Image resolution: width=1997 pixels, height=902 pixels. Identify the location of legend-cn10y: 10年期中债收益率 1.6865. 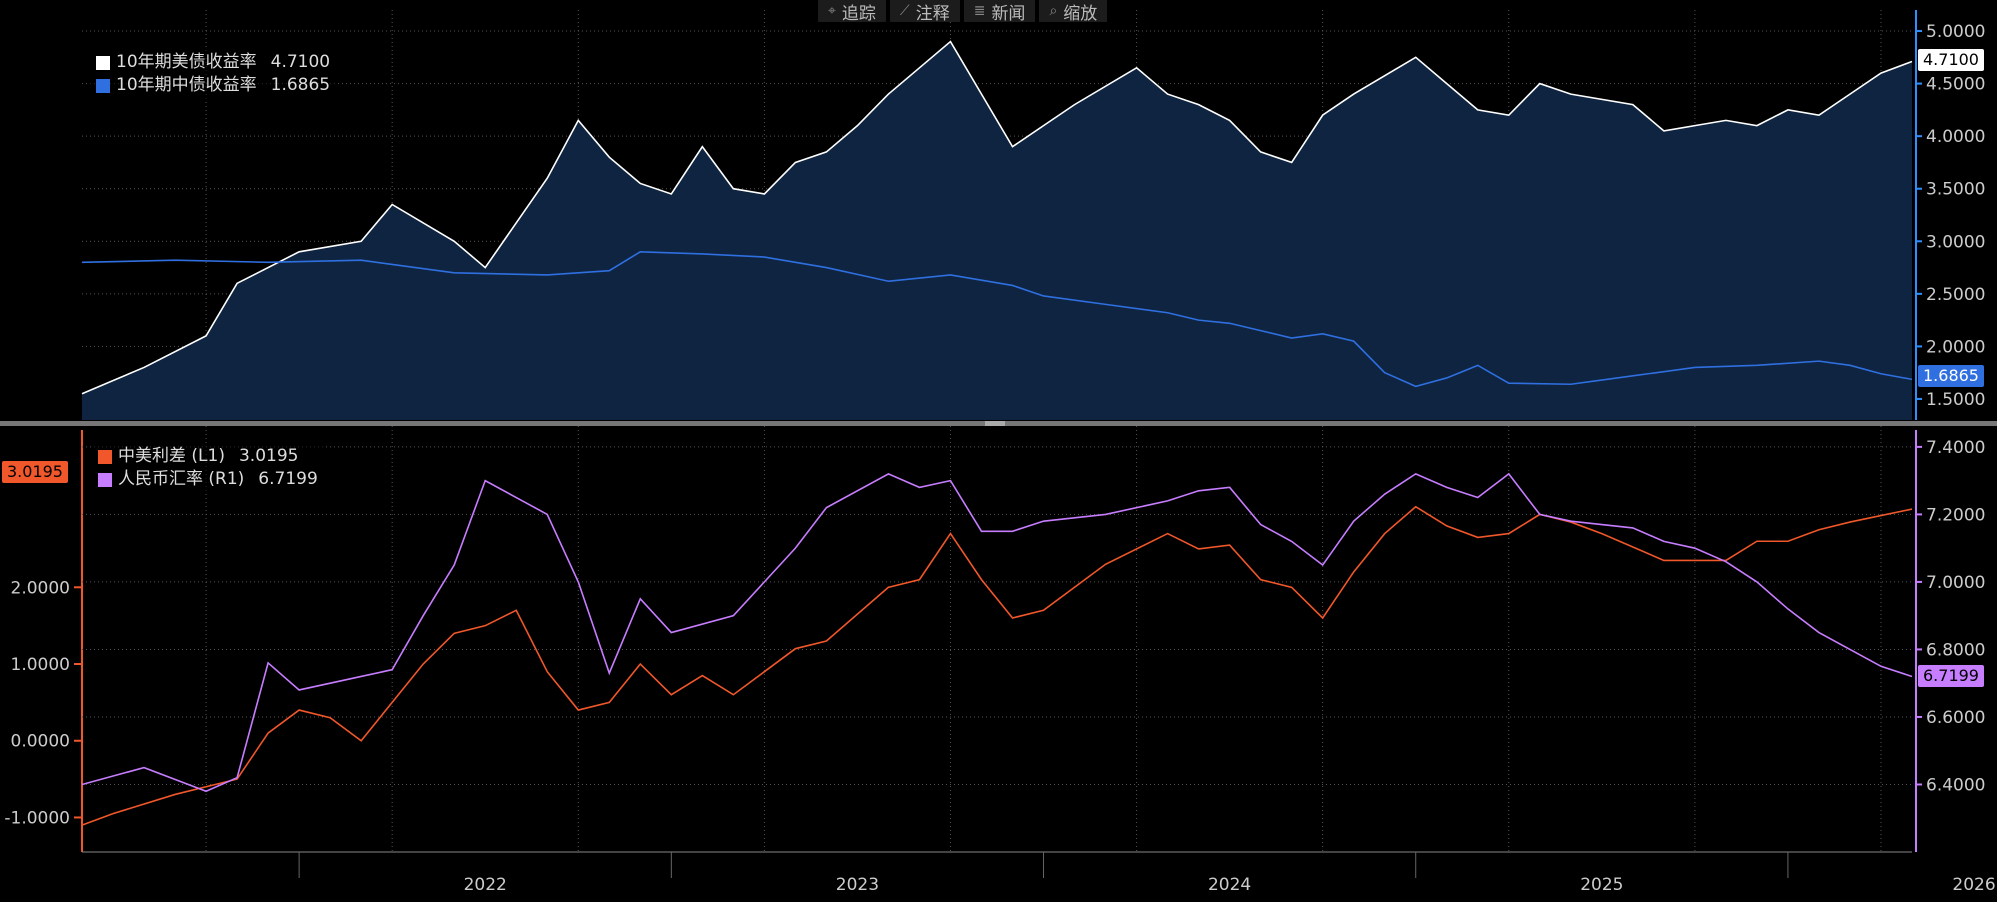
(213, 85).